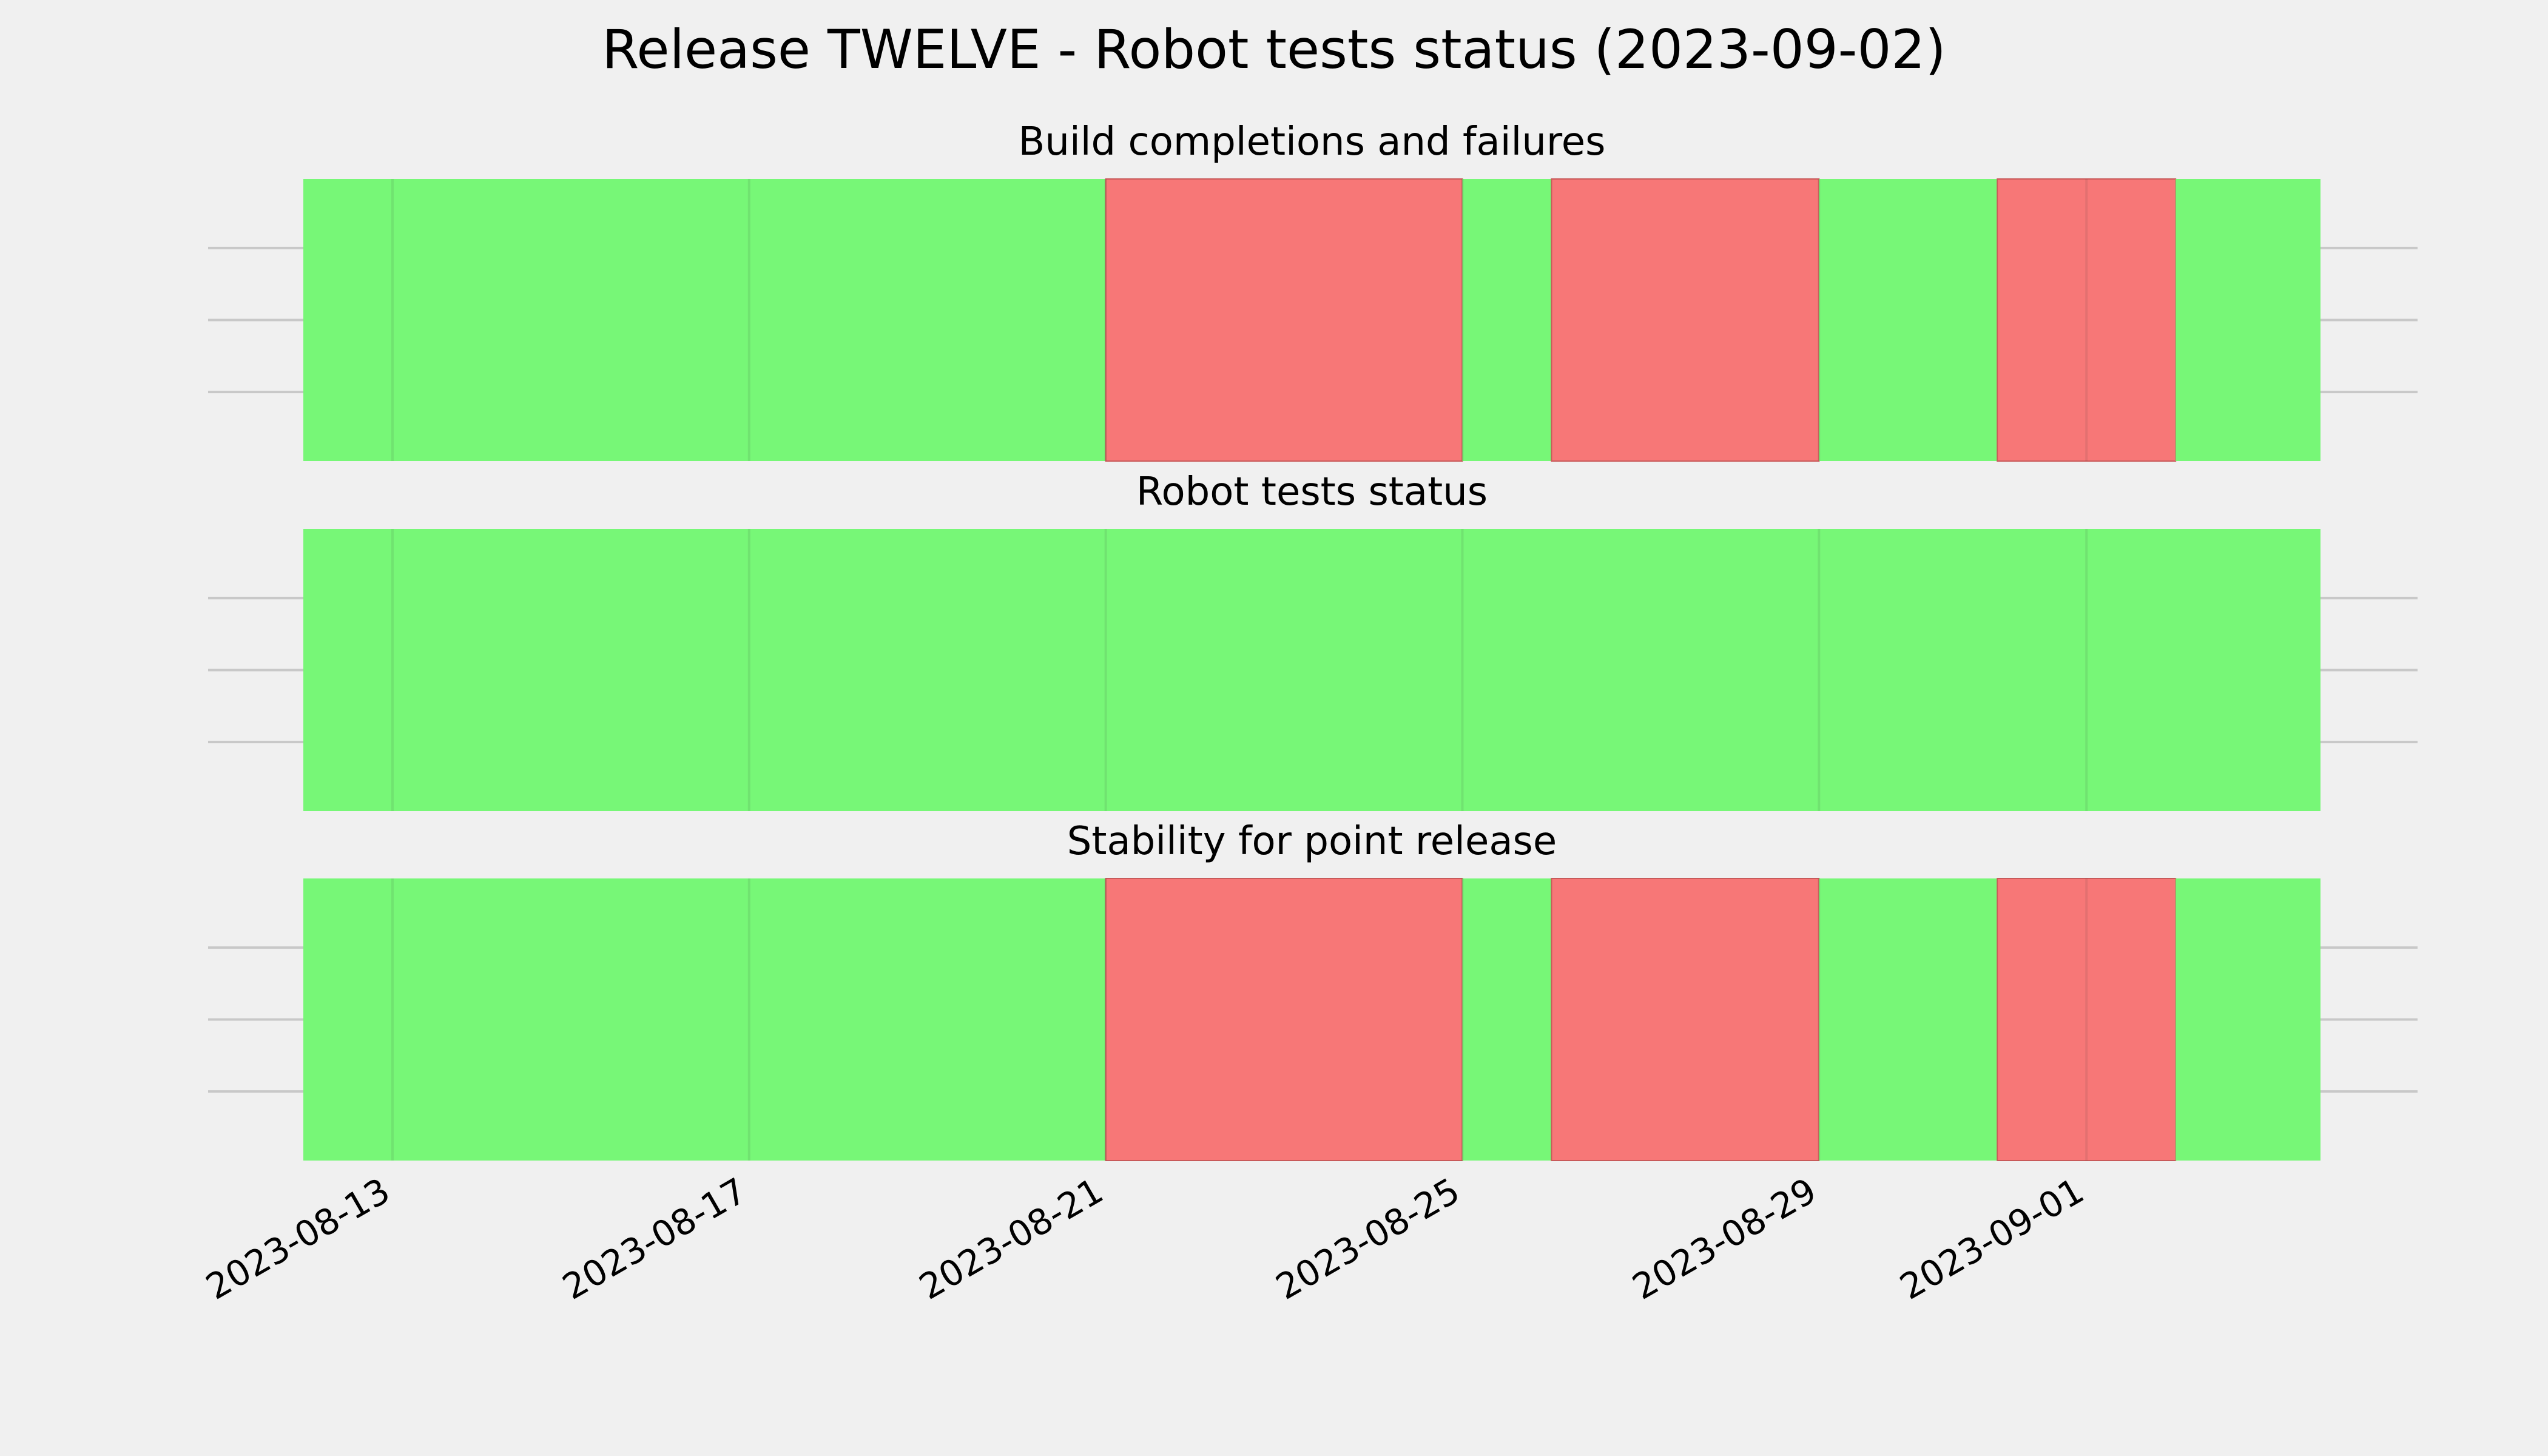 The image size is (2548, 1456). I want to click on x-tick-label: 2023-09-01, so click(1992, 1238).